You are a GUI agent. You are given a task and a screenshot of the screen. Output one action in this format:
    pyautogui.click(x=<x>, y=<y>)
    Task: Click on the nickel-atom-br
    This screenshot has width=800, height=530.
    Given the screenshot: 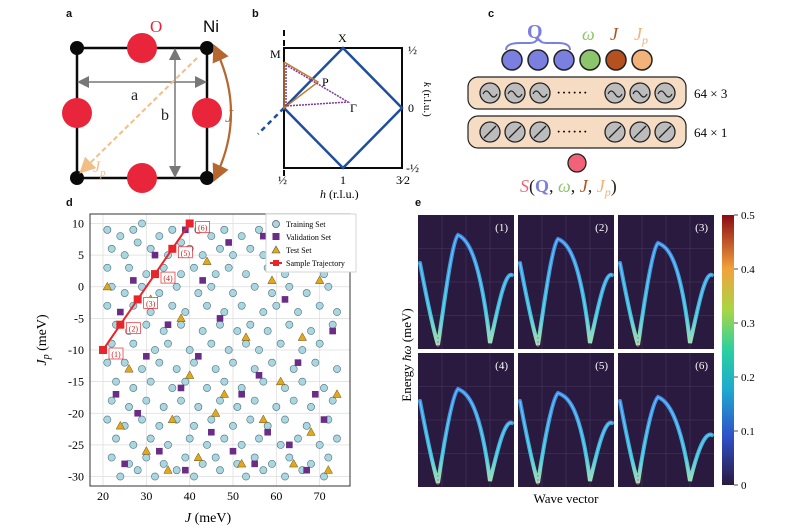 What is the action you would take?
    pyautogui.click(x=207, y=178)
    